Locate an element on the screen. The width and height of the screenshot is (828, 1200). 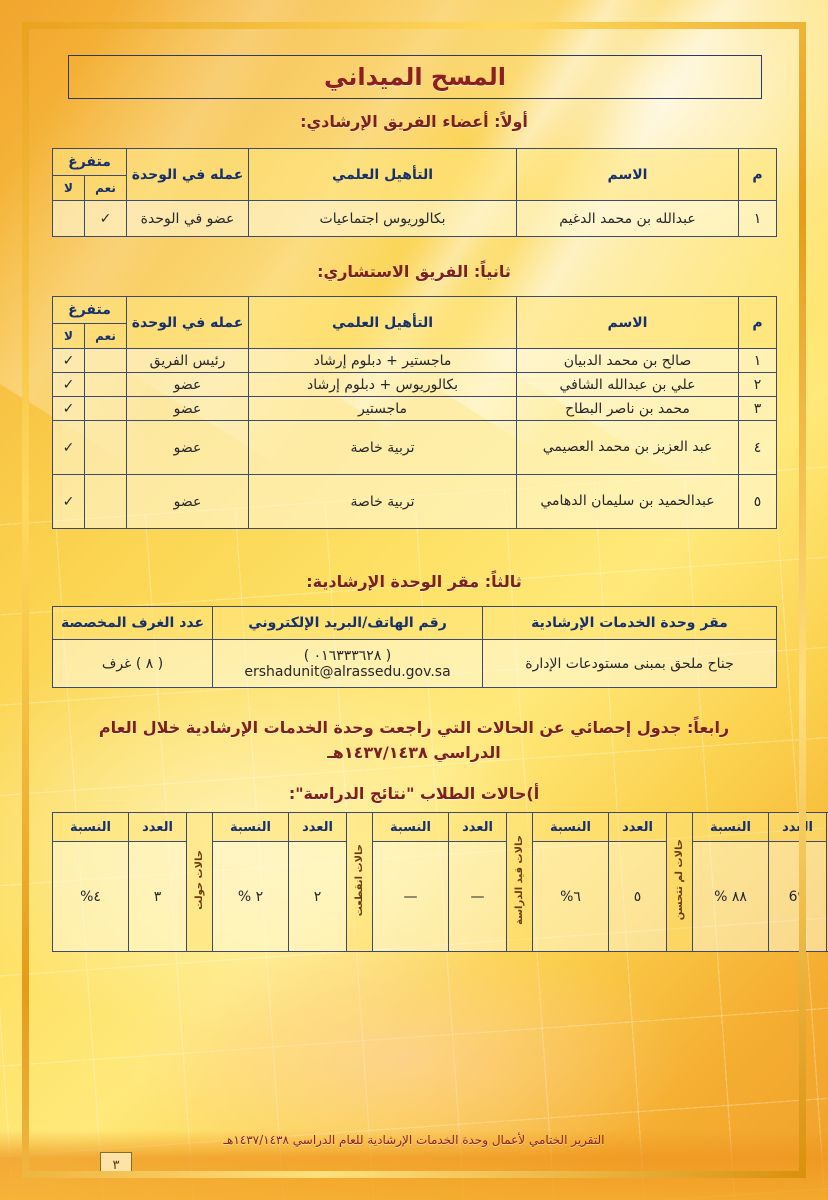
cell-num: ٤ is located at coordinates (758, 447).